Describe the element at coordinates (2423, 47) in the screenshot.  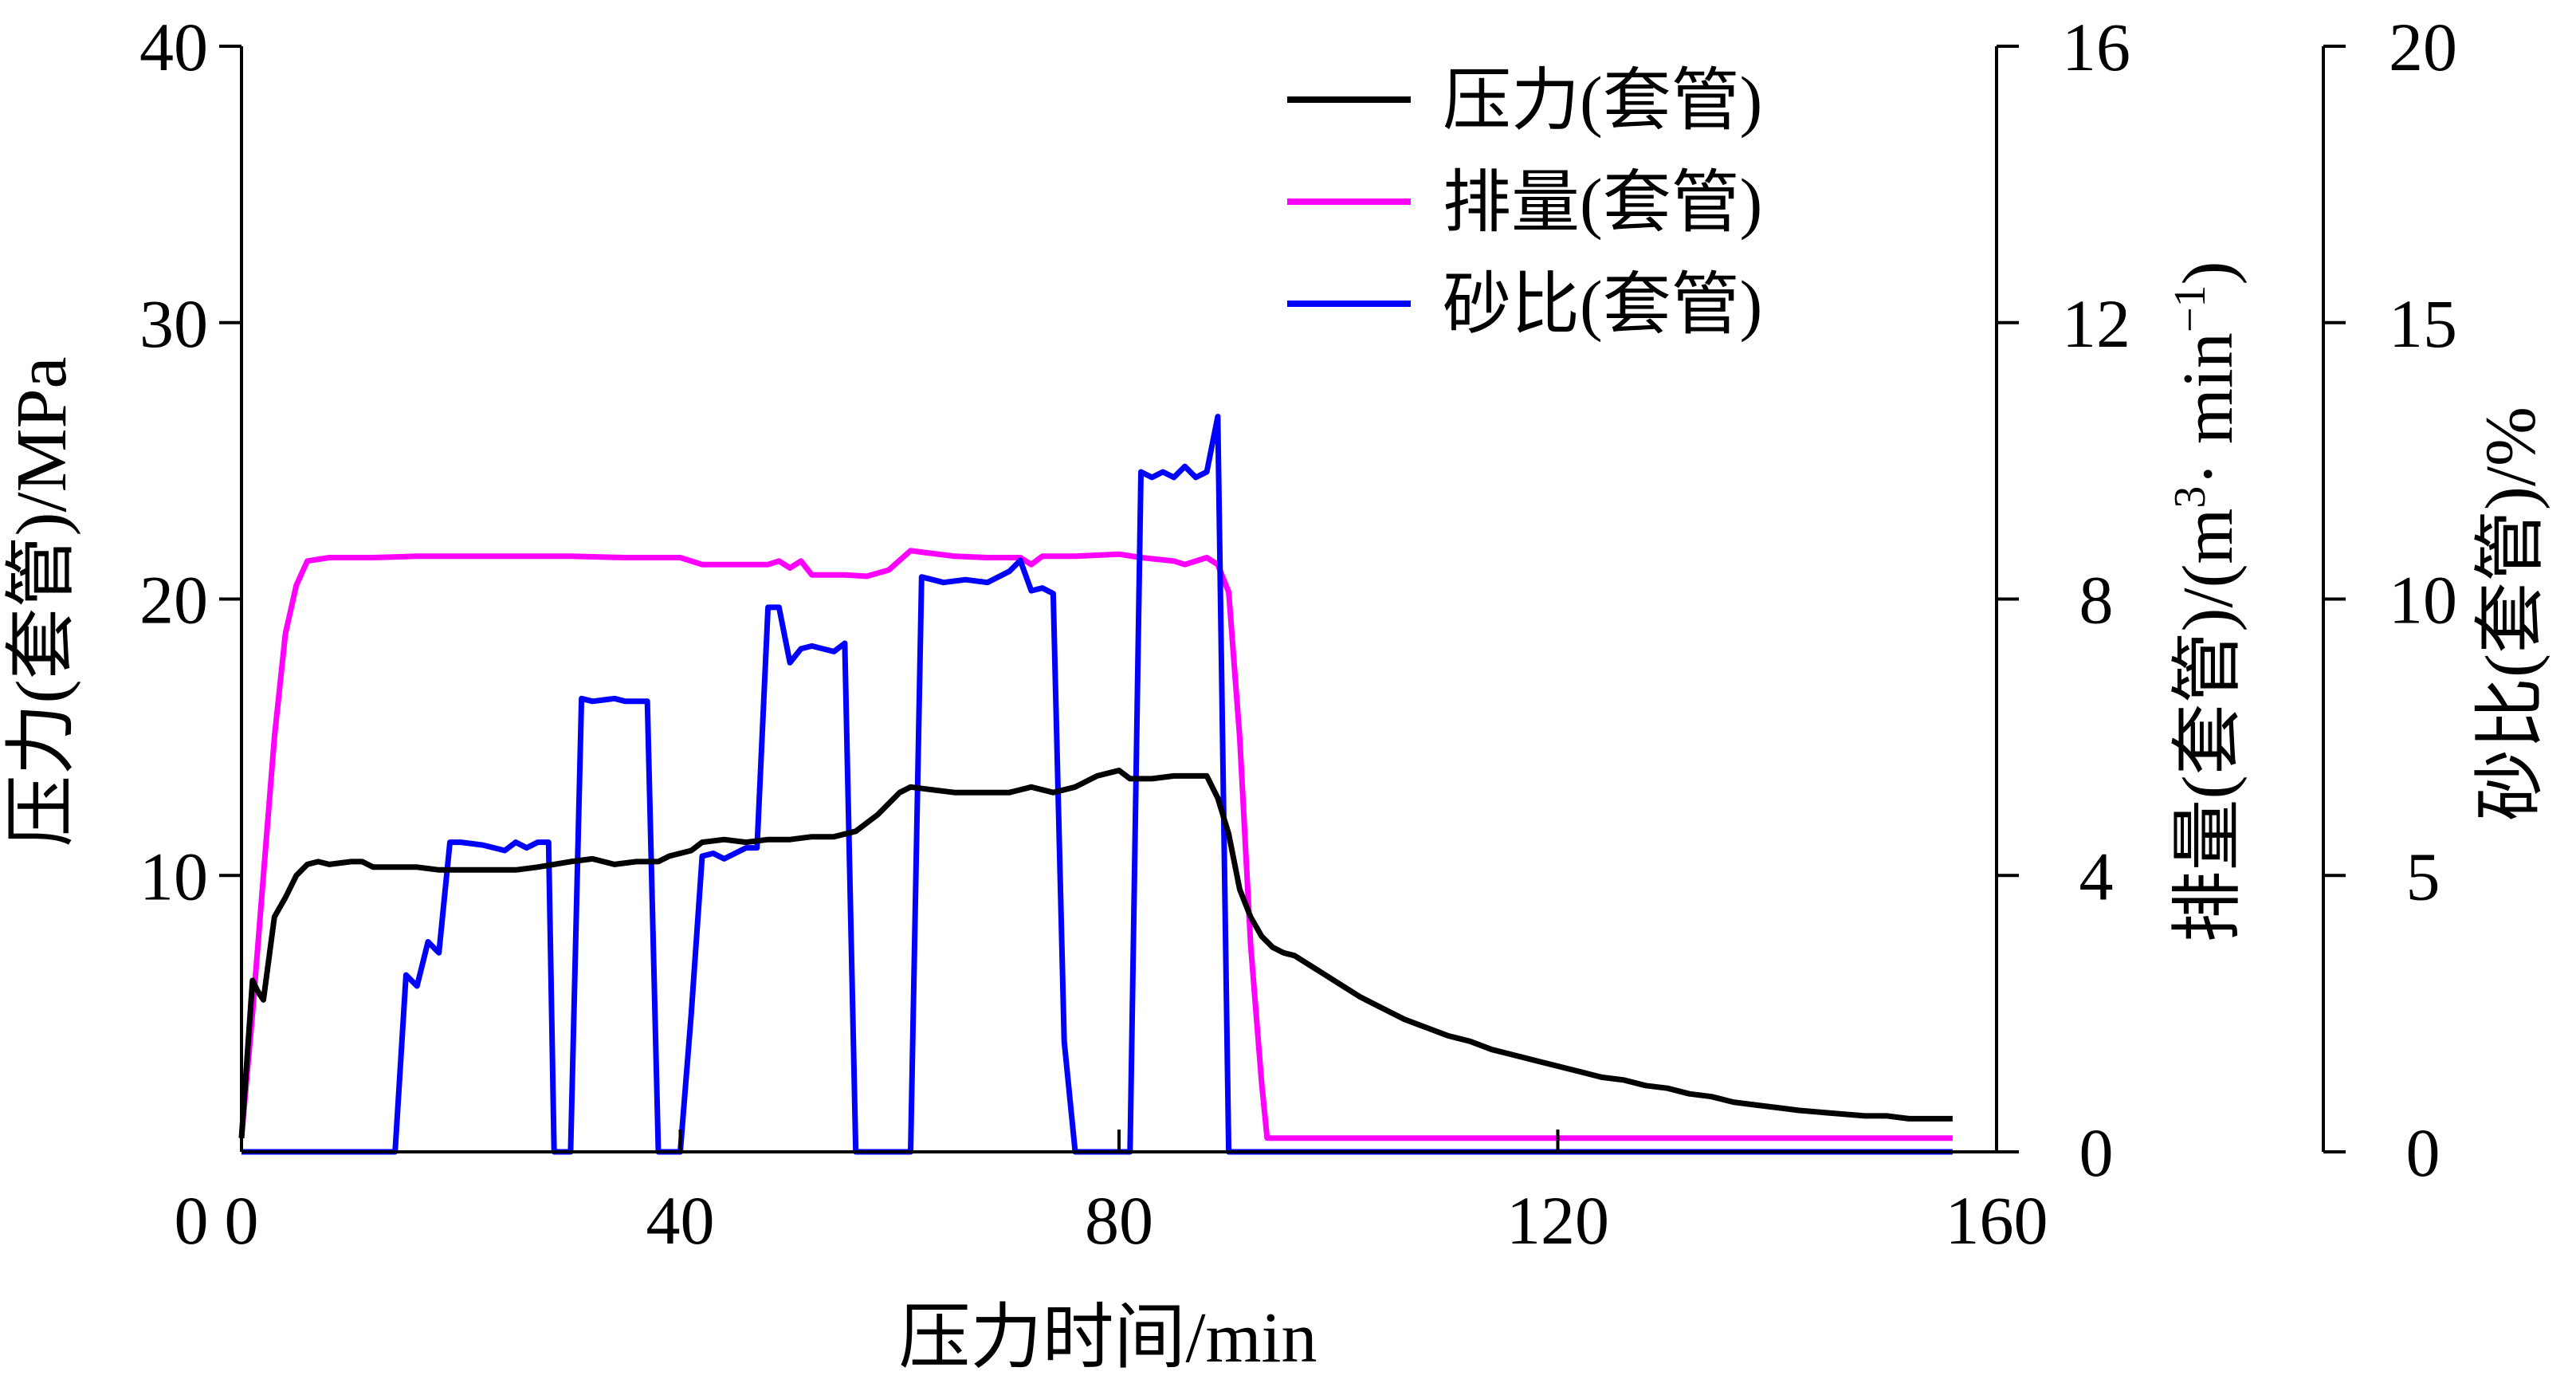
I see `y-sand-tick-label-4: 20` at that location.